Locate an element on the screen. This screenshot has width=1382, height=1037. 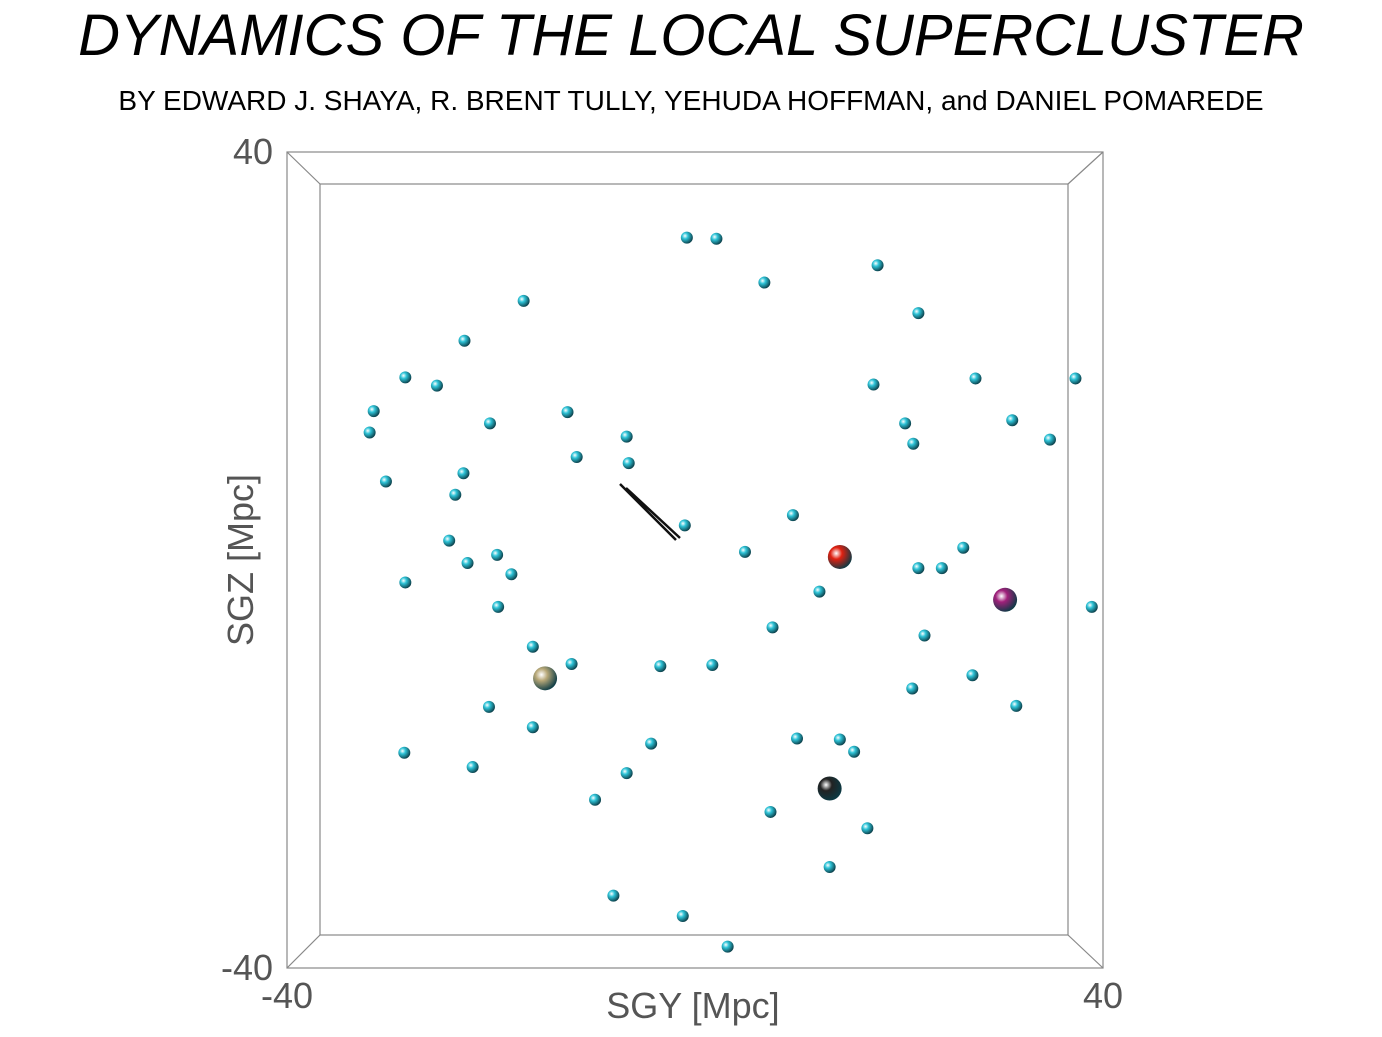
x-tick-label: -40 is located at coordinates (287, 995).